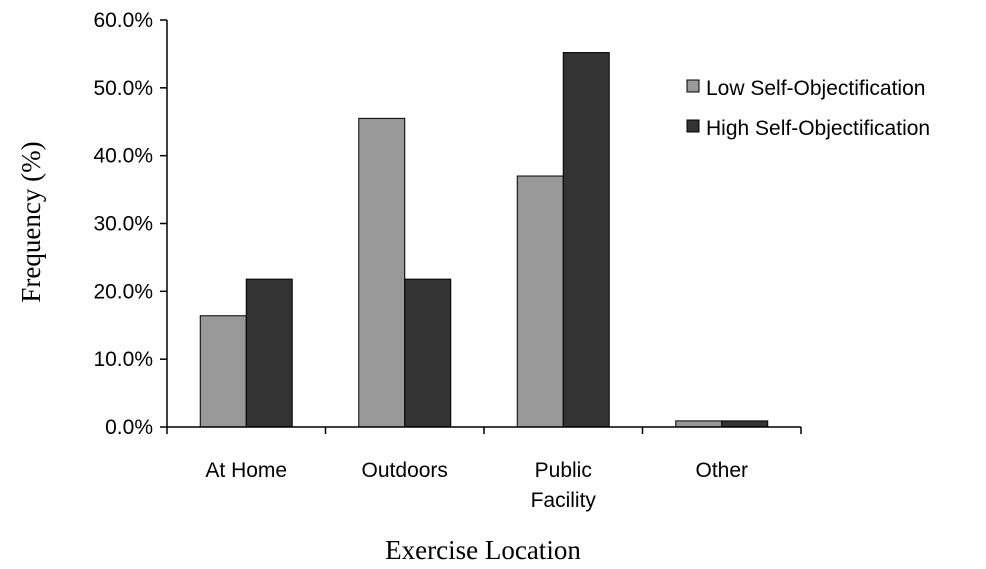 The height and width of the screenshot is (569, 986). I want to click on y-axis-title: Frequency (%), so click(31, 221).